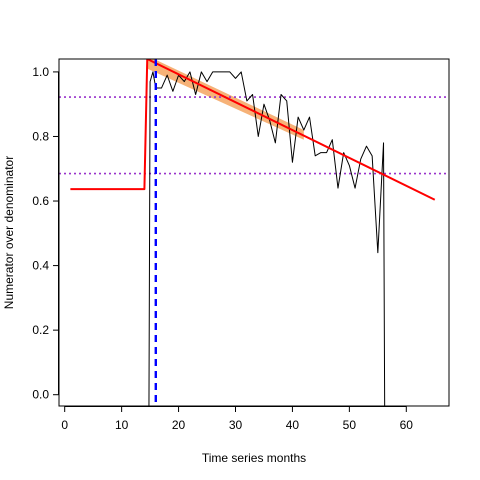  Describe the element at coordinates (179, 425) in the screenshot. I see `x-tick-label: 20` at that location.